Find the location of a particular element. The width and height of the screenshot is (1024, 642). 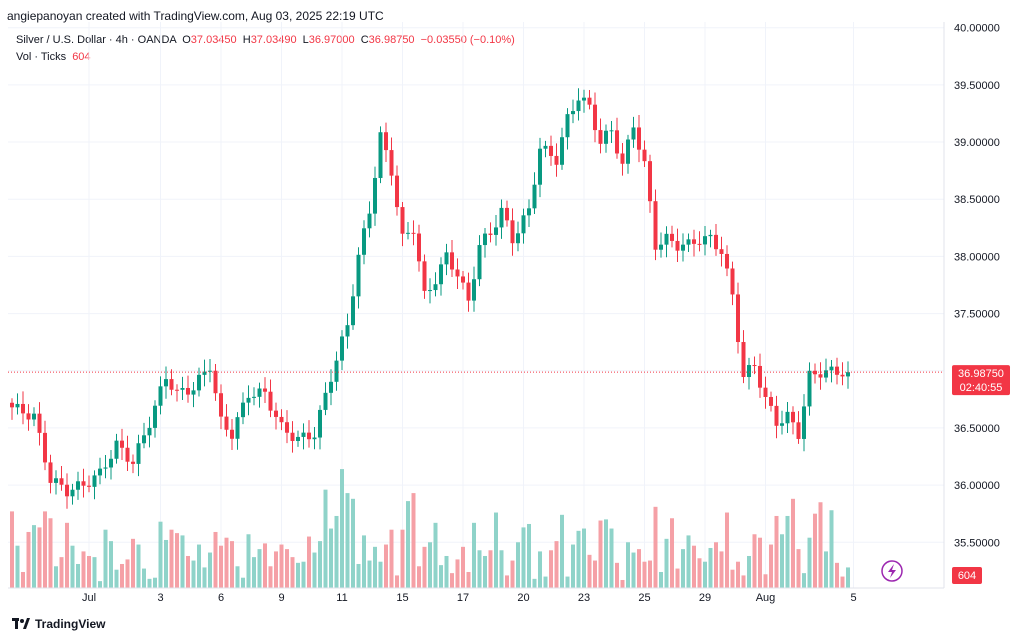

footer-brand: TradingView is located at coordinates (58, 624).